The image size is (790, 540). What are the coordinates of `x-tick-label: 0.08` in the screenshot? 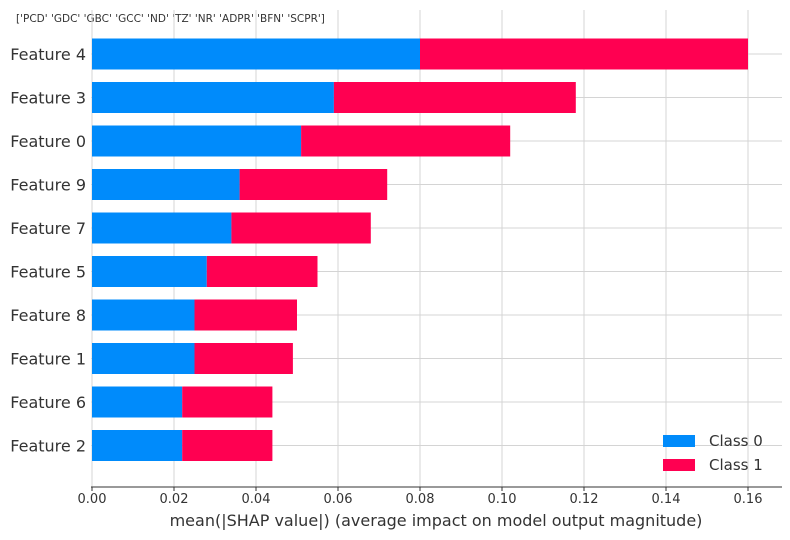 It's located at (420, 499).